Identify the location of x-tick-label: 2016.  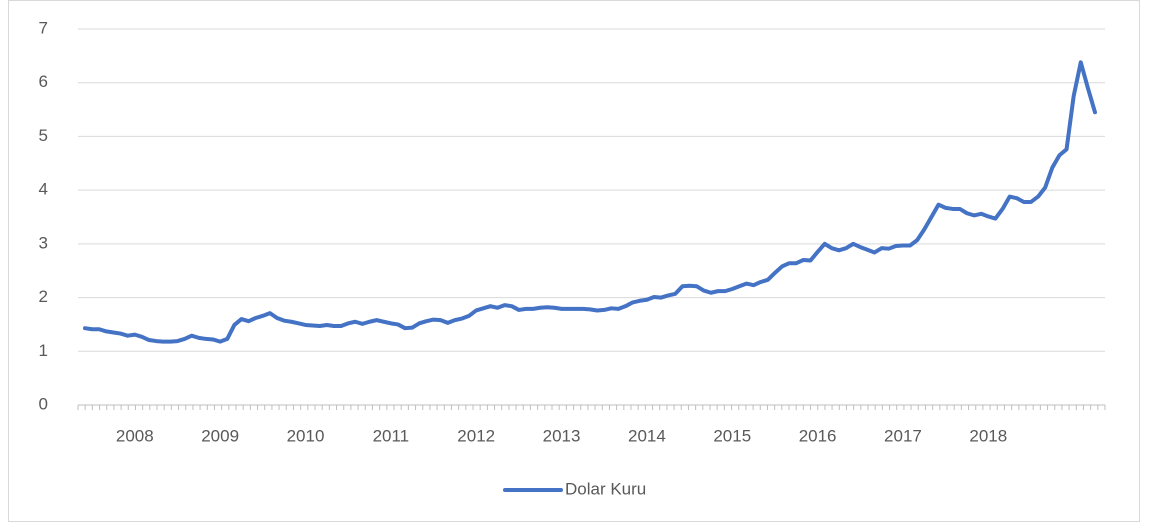
(818, 435).